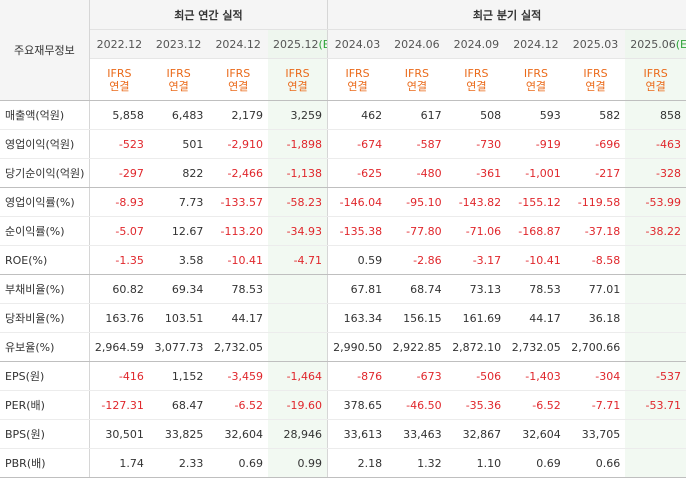 This screenshot has width=686, height=478. What do you see at coordinates (119, 318) in the screenshot?
I see `table-cell: 163.76` at bounding box center [119, 318].